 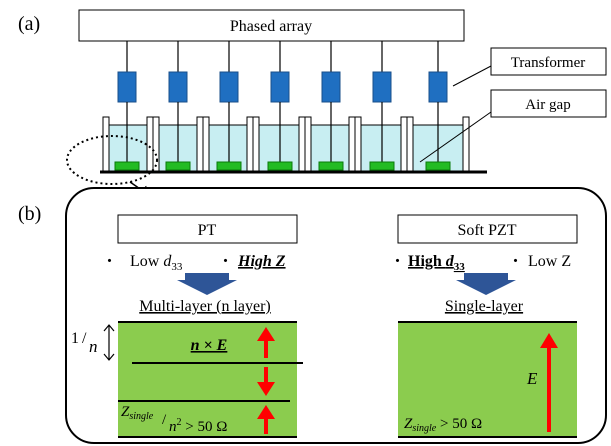 I want to click on thickness-slash: /, so click(x=84, y=338).